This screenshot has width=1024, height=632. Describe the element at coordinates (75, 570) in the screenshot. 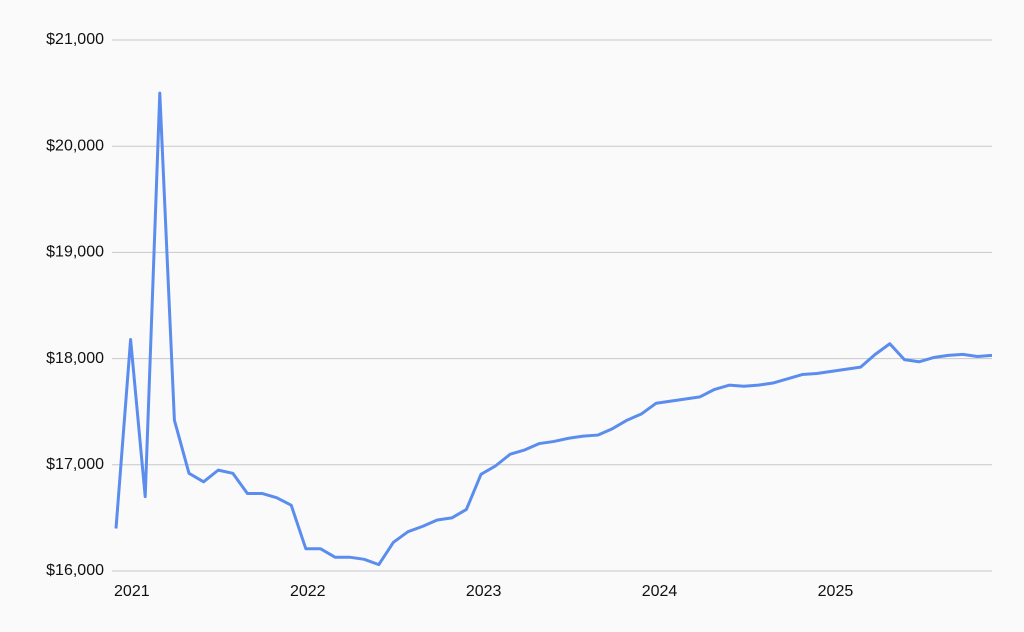

I see `y-tick-label: $16,000` at that location.